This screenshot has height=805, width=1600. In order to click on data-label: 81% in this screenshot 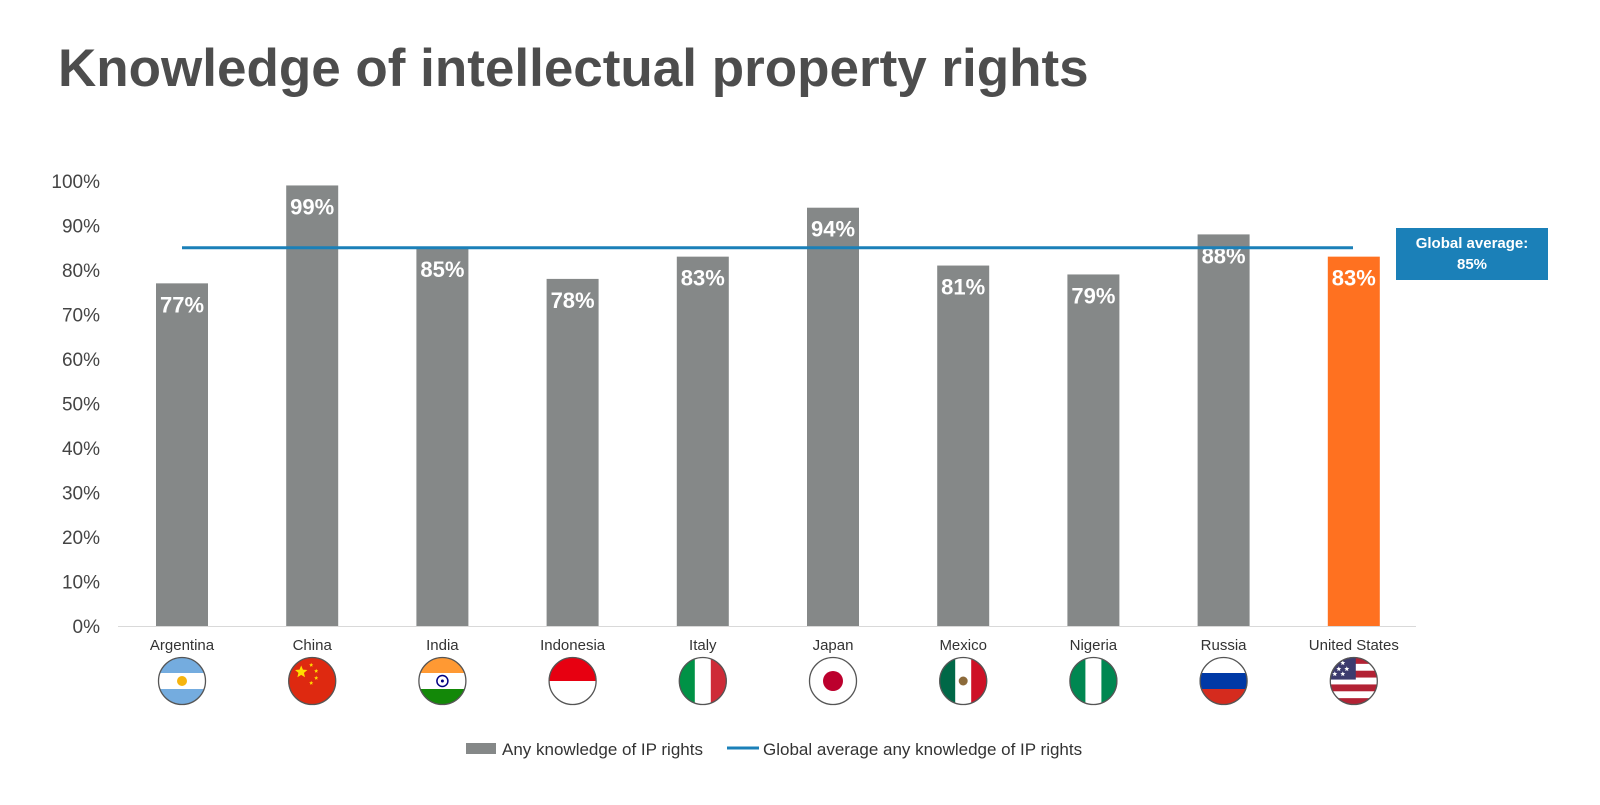, I will do `click(963, 287)`.